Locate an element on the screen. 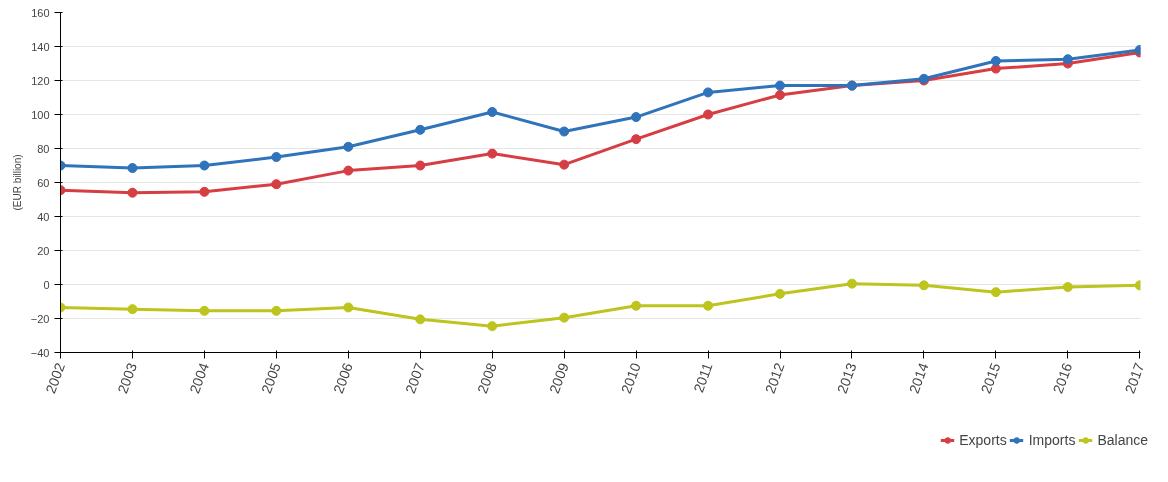 This screenshot has height=482, width=1168. y-tick-label: 120 is located at coordinates (40, 80).